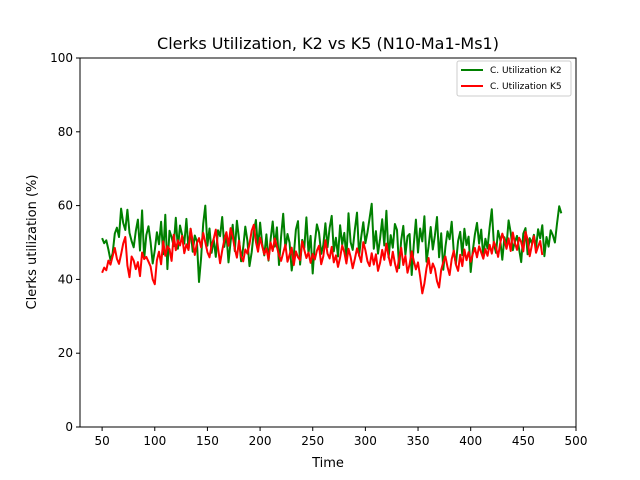 Image resolution: width=640 pixels, height=480 pixels. Describe the element at coordinates (65, 242) in the screenshot. I see `y-axis-ticks: 0 20 40 60 80 100` at that location.